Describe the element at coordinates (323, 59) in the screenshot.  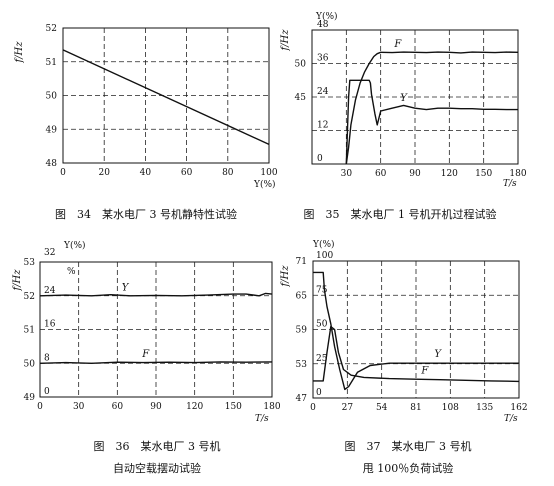
I see `y2-tick-label: 36` at that location.